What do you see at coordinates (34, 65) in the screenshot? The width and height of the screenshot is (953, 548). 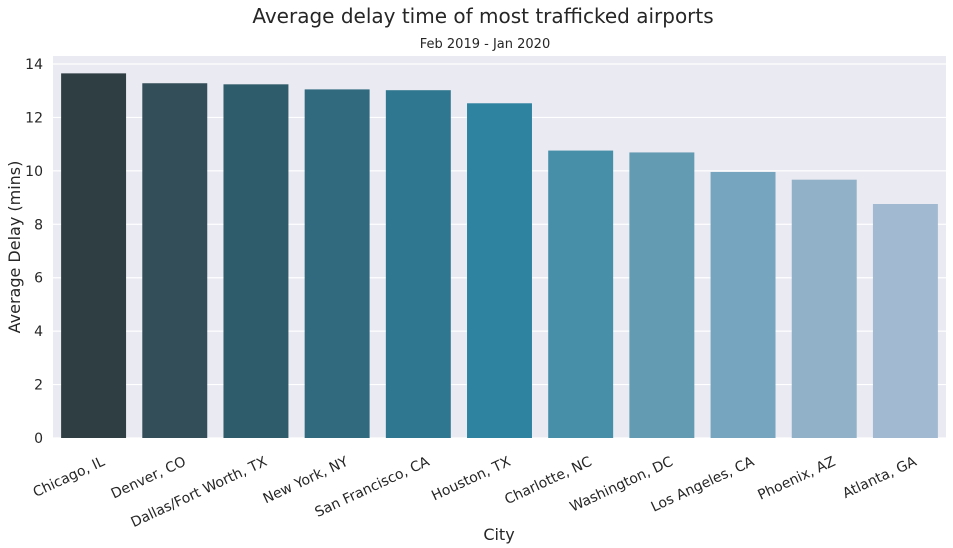 I see `y-tick-label: 14` at bounding box center [34, 65].